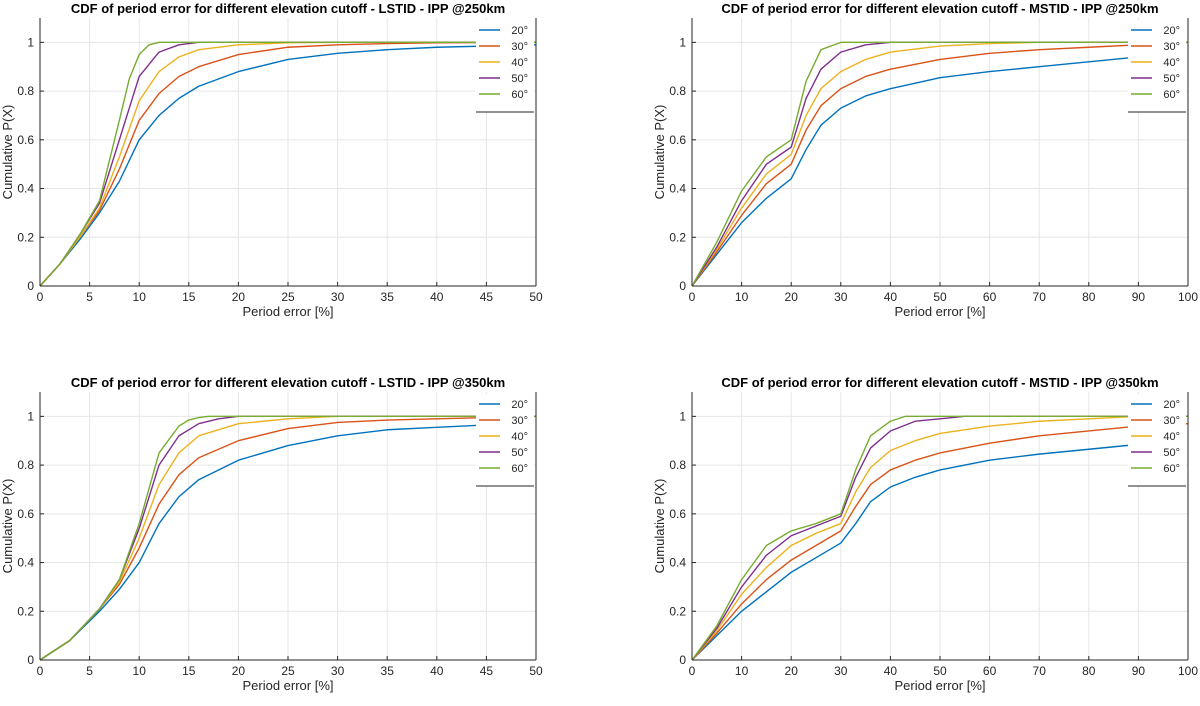 This screenshot has height=706, width=1200. I want to click on series-line-40deg, so click(939, 538).